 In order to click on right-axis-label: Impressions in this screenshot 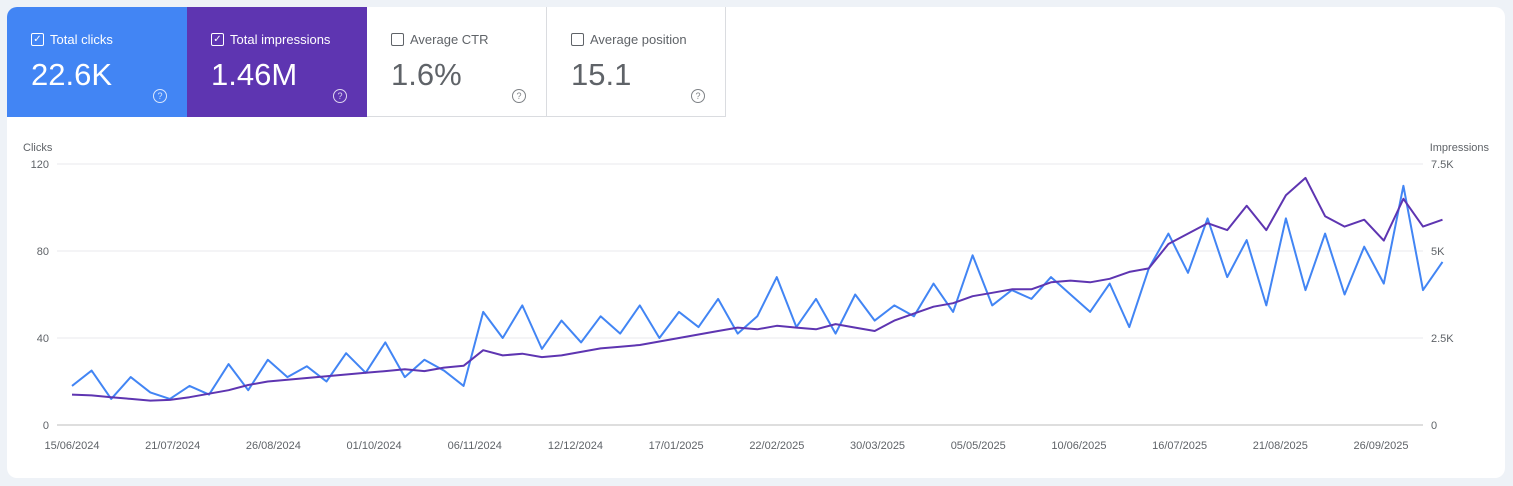, I will do `click(1460, 148)`.